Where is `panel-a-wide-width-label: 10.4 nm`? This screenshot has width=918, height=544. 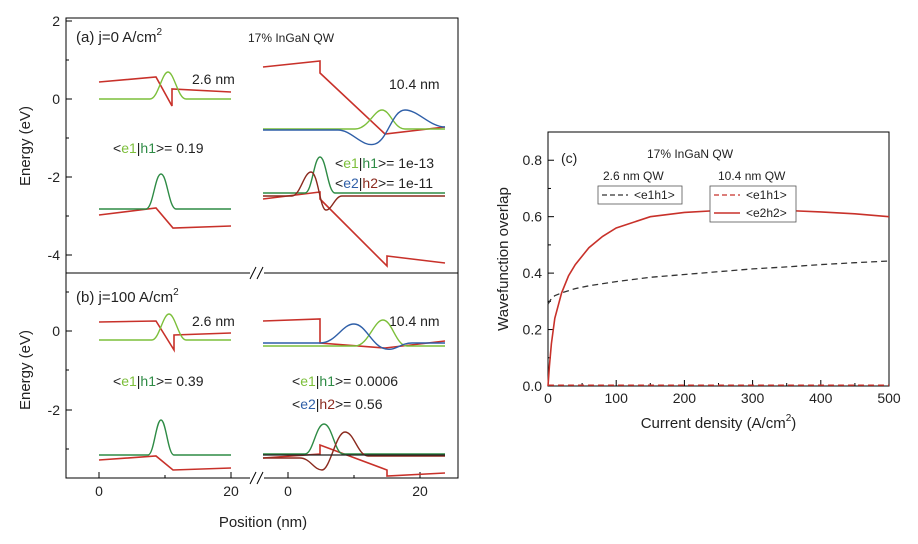 panel-a-wide-width-label: 10.4 nm is located at coordinates (414, 84).